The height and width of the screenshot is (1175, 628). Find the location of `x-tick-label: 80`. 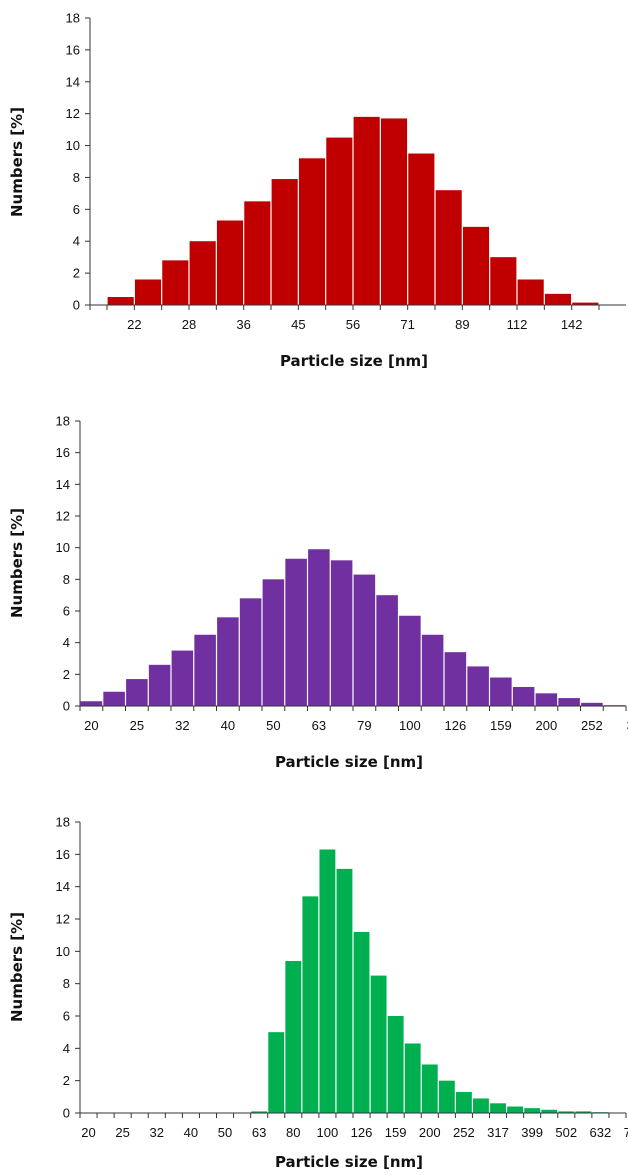

x-tick-label: 80 is located at coordinates (293, 1132).